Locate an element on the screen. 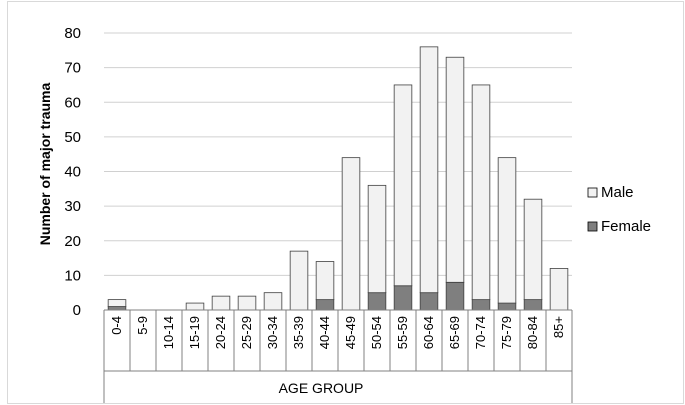 This screenshot has height=405, width=685. x-tick-label: 10-14 is located at coordinates (168, 332).